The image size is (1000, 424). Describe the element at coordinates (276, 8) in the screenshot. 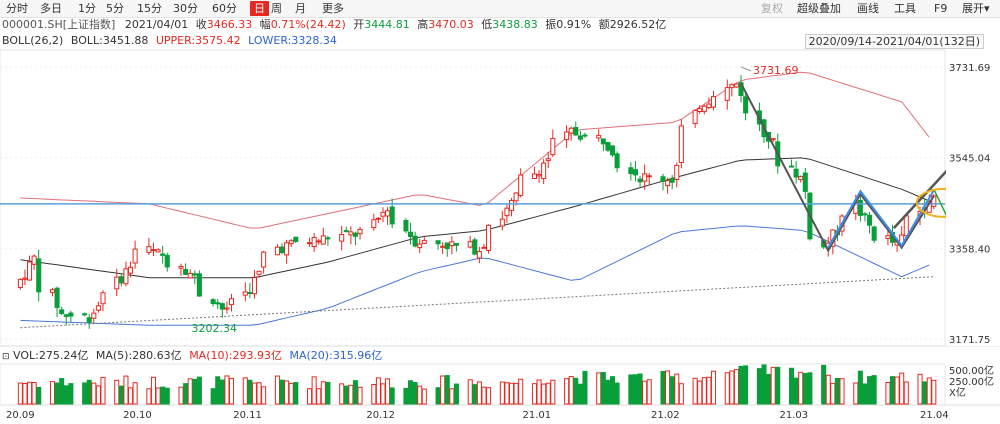

I see `period-tab-8: 周` at that location.